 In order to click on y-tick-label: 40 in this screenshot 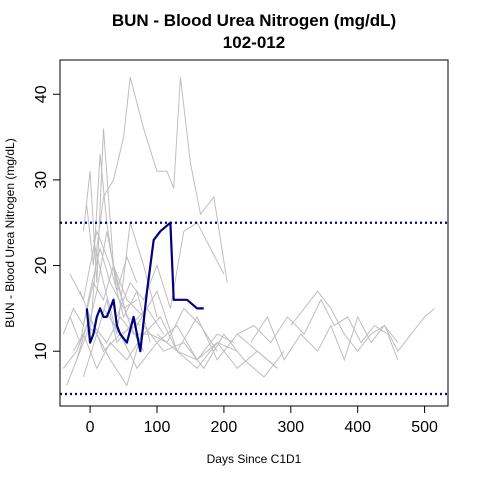, I will do `click(41, 94)`.